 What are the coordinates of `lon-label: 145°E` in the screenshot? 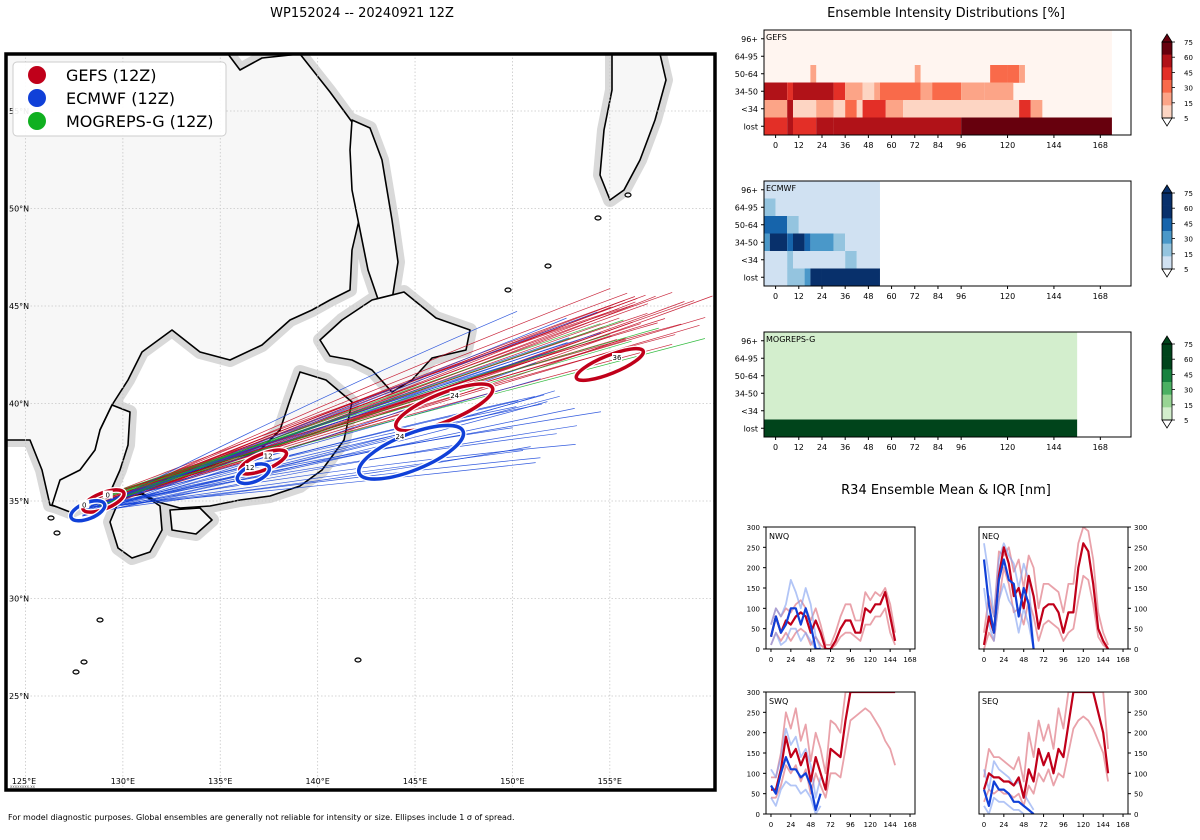 It's located at (415, 781).